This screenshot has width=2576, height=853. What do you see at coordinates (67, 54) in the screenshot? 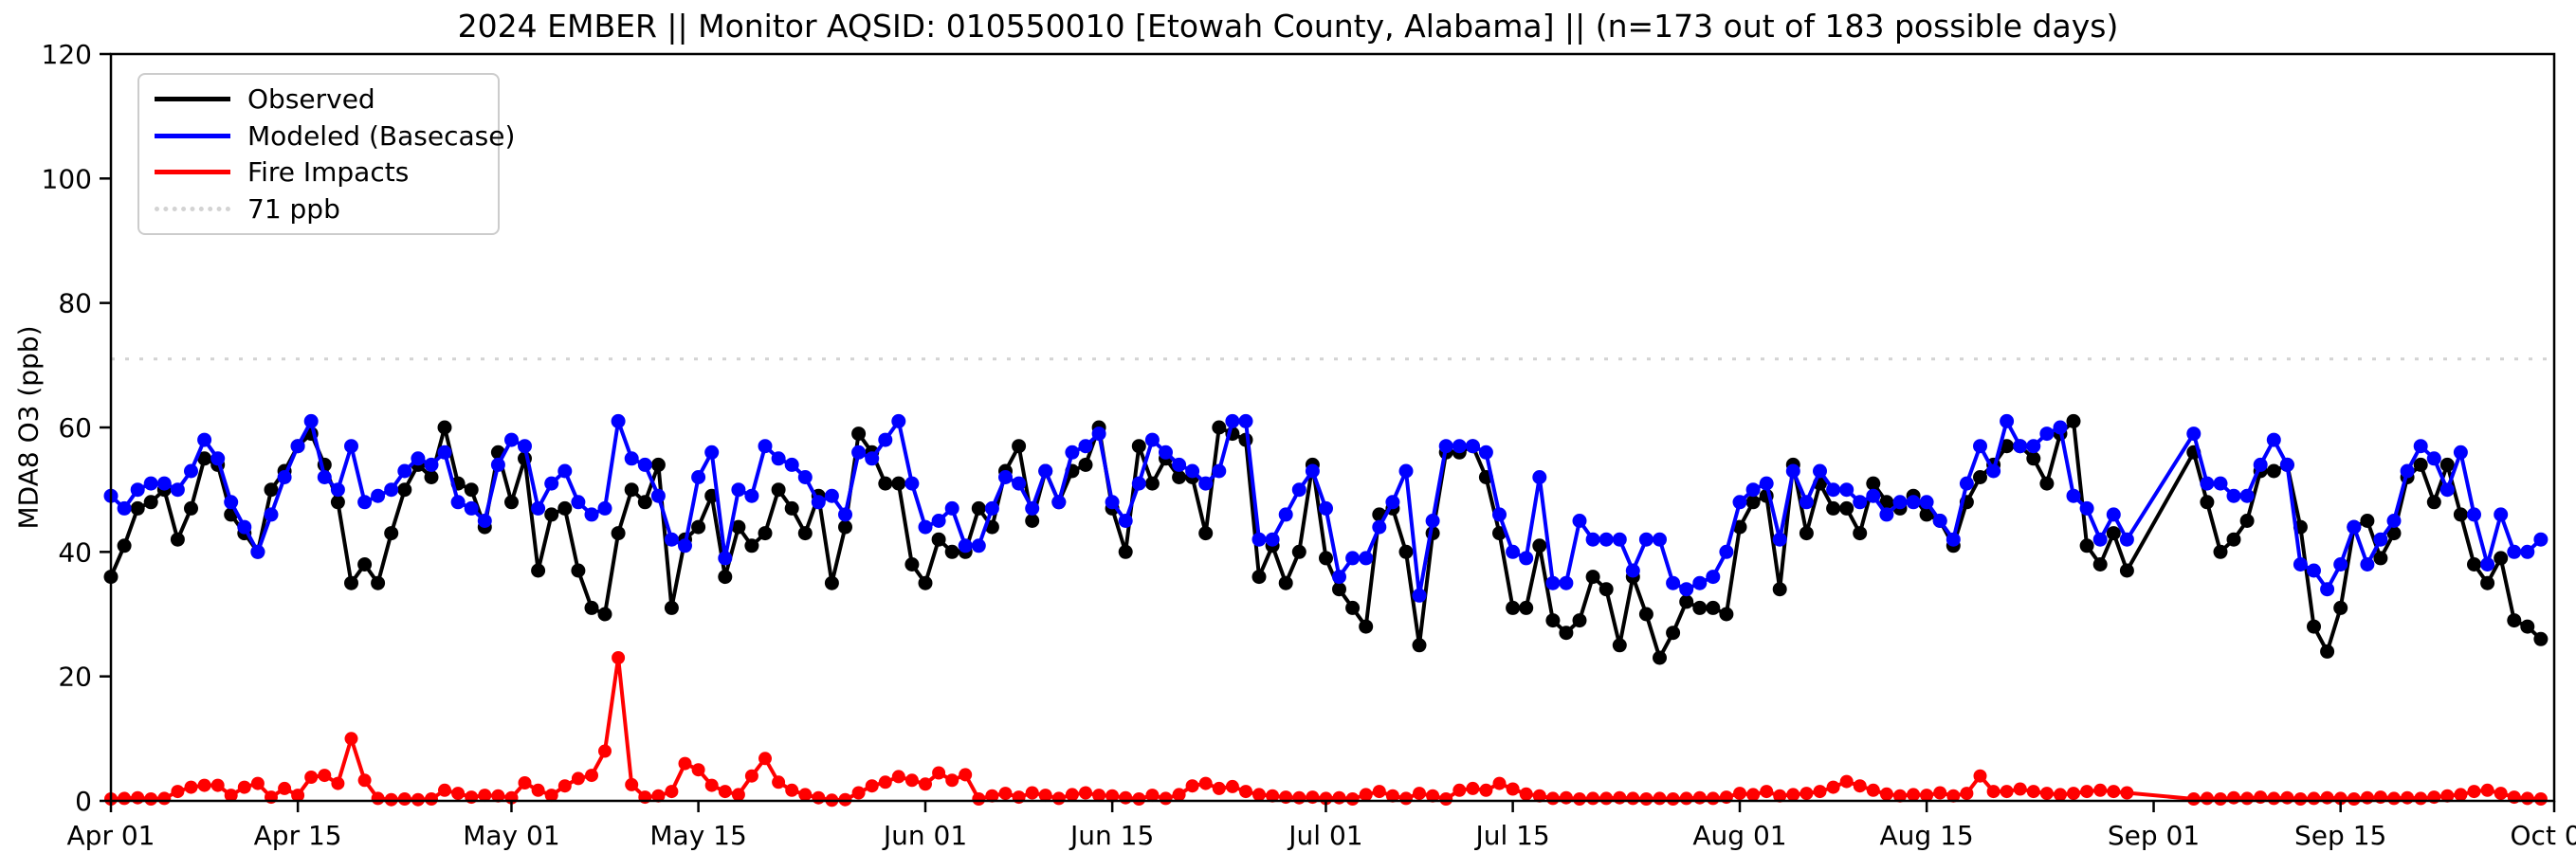
I see `y-tick-label: 120` at bounding box center [67, 54].